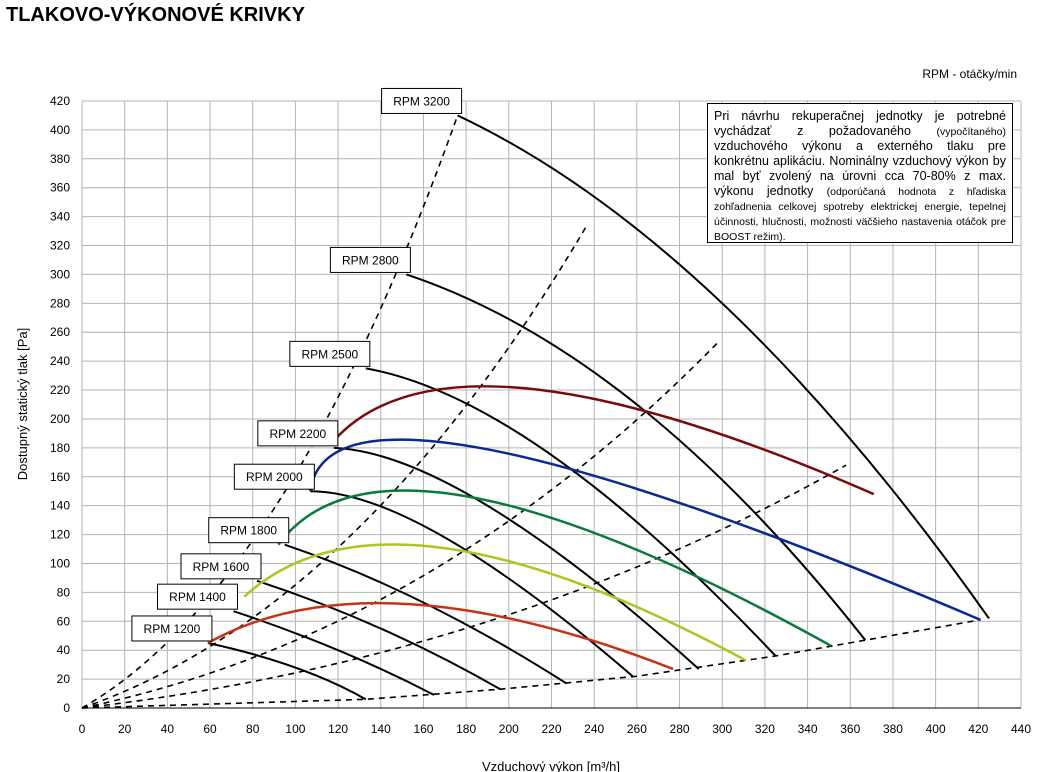 Image resolution: width=1043 pixels, height=772 pixels. What do you see at coordinates (509, 729) in the screenshot?
I see `x-tick-label: 200` at bounding box center [509, 729].